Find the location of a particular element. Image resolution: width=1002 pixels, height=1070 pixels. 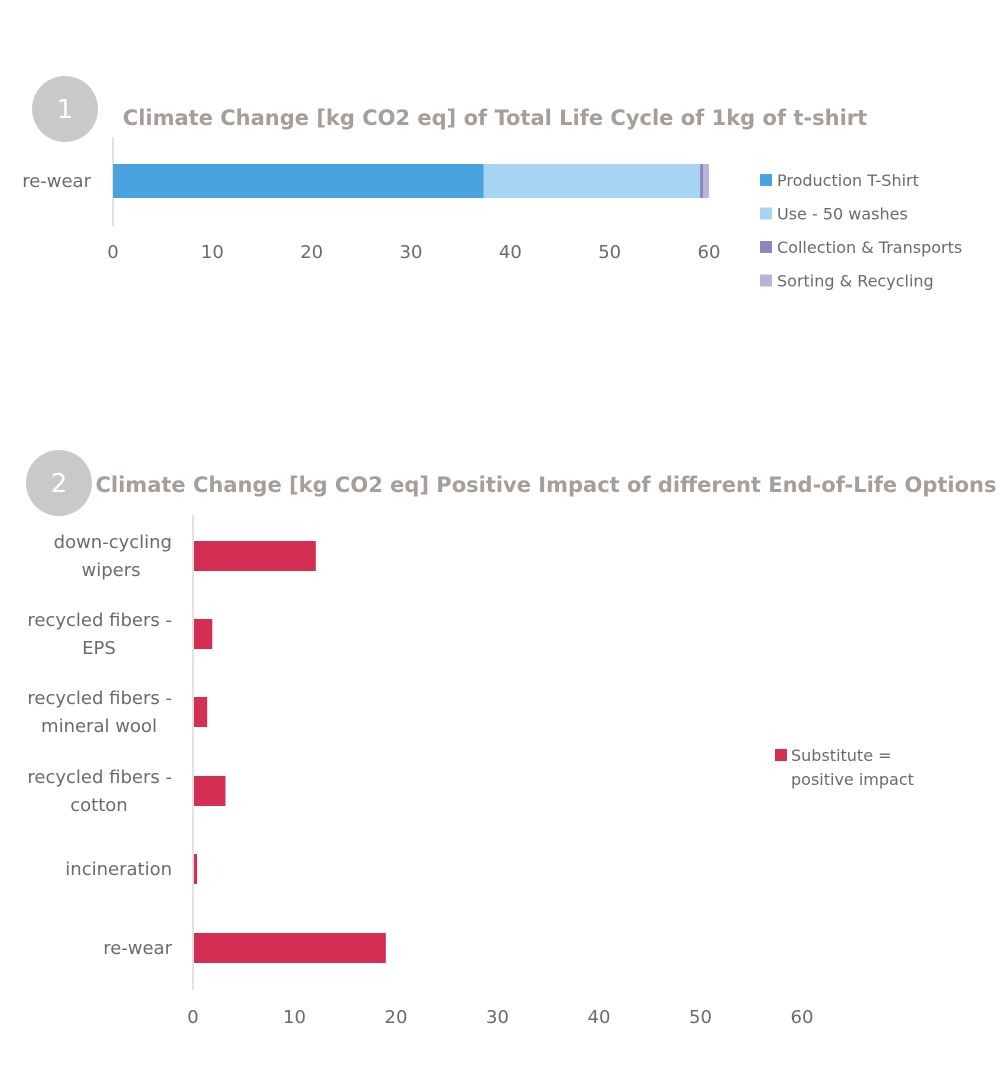

legend-label: Use - 50 washes is located at coordinates (842, 214).